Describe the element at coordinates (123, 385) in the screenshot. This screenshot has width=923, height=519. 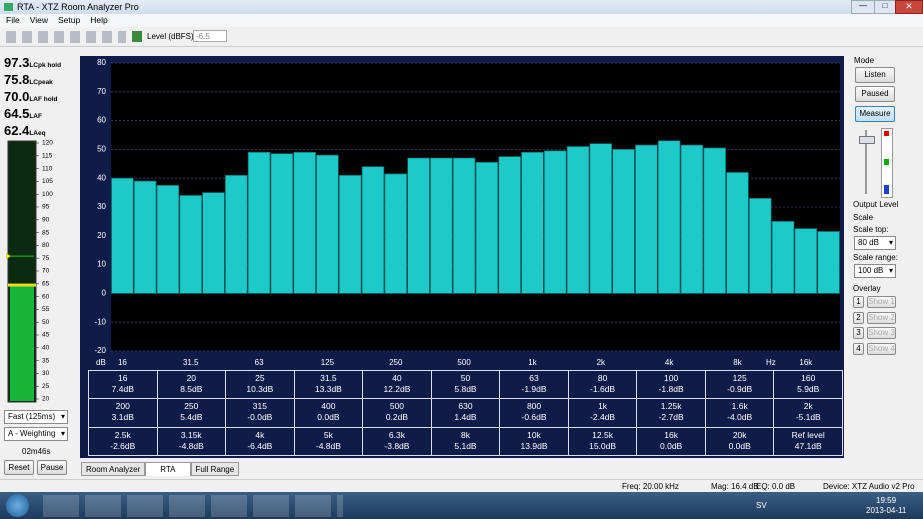
I see `table-cell: 16 7.4dB` at that location.